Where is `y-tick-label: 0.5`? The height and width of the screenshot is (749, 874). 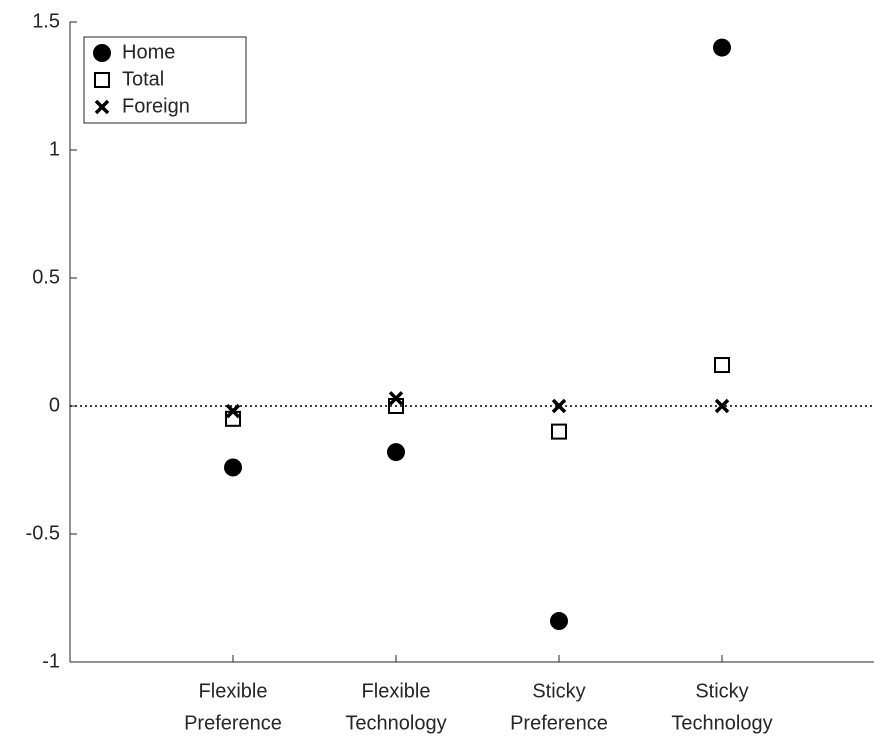 y-tick-label: 0.5 is located at coordinates (46, 277).